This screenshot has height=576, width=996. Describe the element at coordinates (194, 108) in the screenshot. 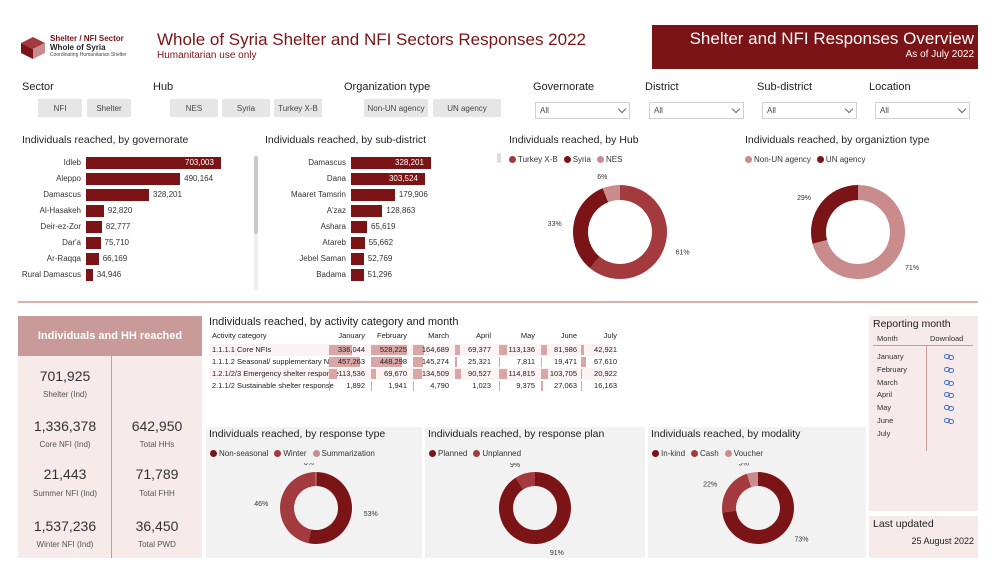

I see `hub-option-nes: NES` at that location.